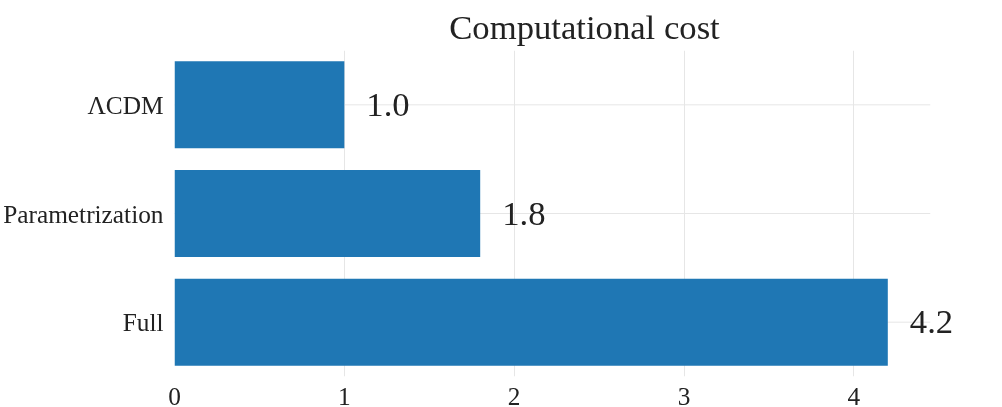 Image resolution: width=1002 pixels, height=407 pixels. What do you see at coordinates (585, 26) in the screenshot?
I see `chart-title: Computational cost` at bounding box center [585, 26].